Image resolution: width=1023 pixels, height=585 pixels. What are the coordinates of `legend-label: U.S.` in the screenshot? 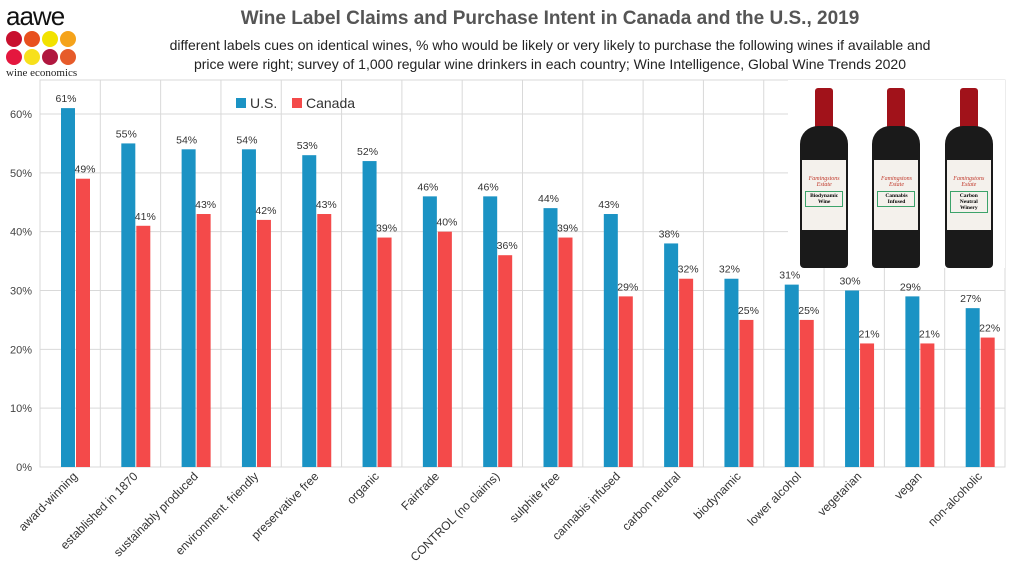 It's located at (263, 103).